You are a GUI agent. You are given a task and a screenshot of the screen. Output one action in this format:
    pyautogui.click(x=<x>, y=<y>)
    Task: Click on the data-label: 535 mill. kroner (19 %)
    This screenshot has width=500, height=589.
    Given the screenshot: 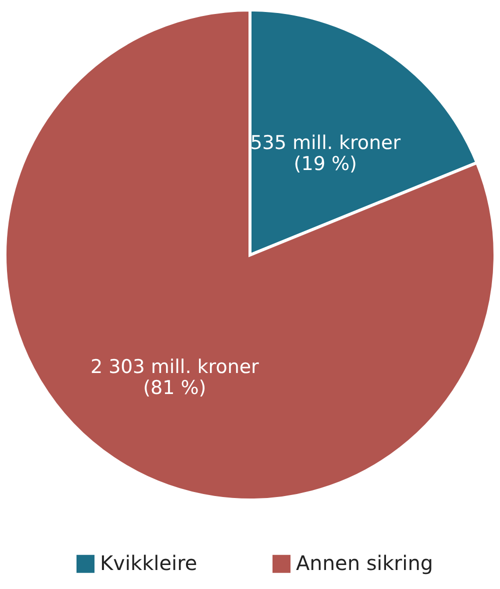 What is the action you would take?
    pyautogui.click(x=325, y=153)
    